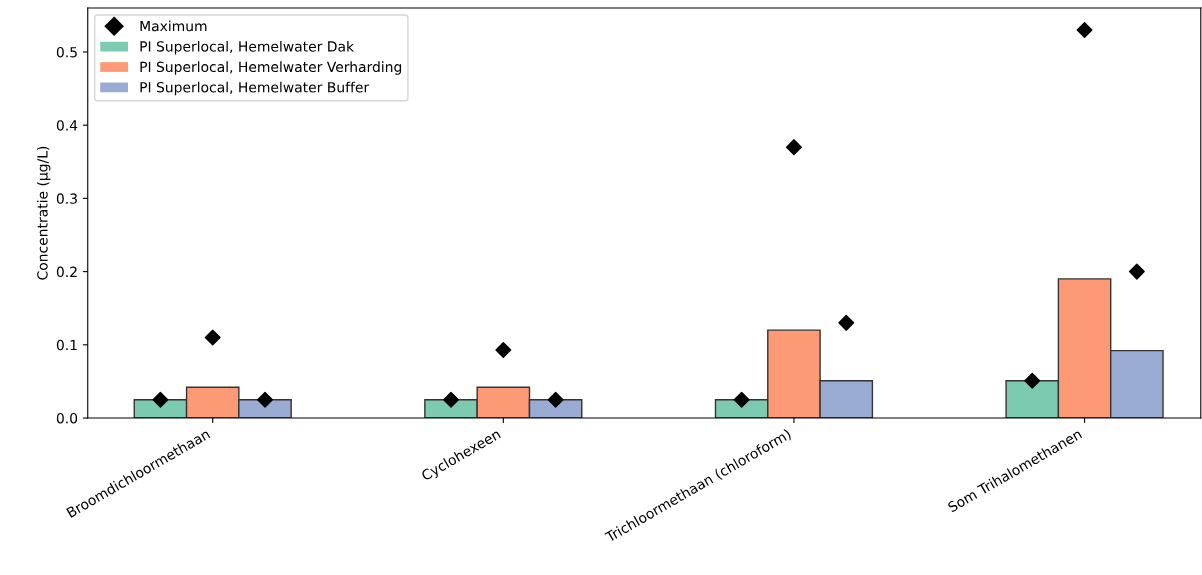 Image resolution: width=1202 pixels, height=575 pixels. I want to click on legend-label: PI Superlocal, Hemelwater Buffer, so click(255, 88).